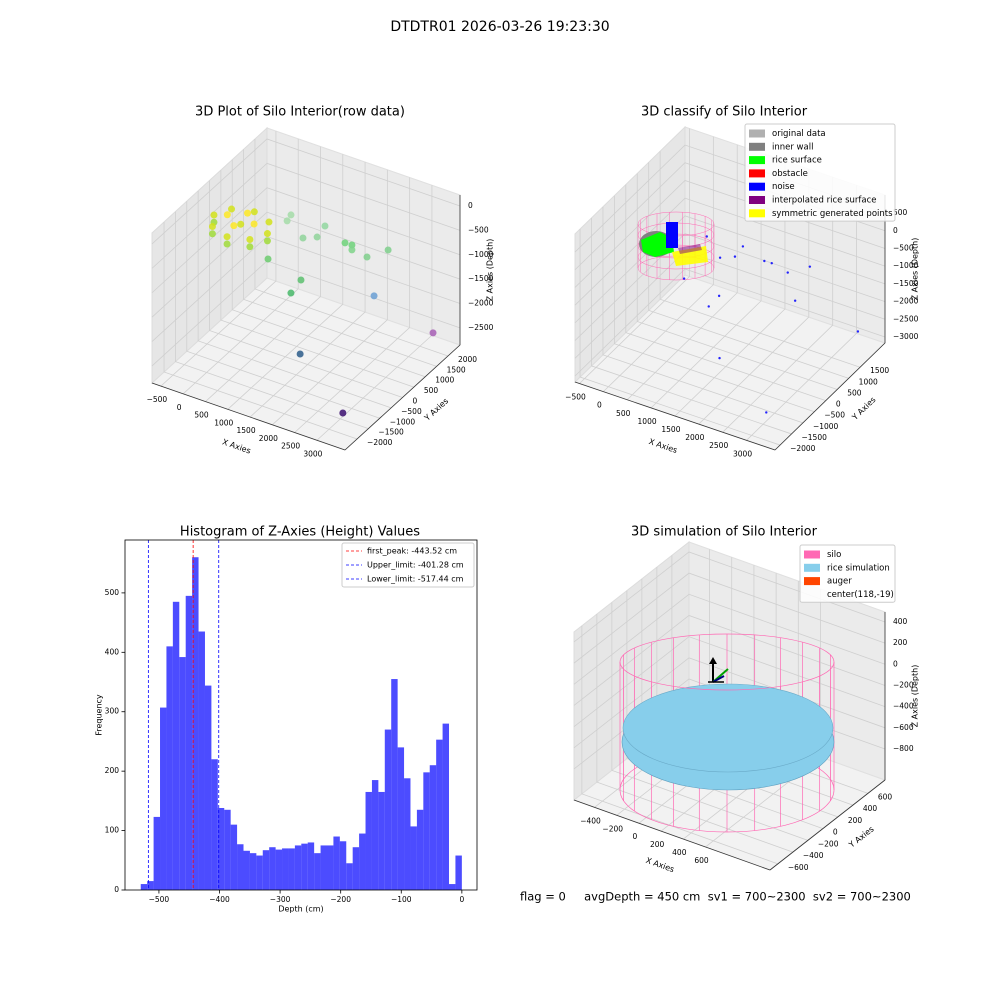  What do you see at coordinates (885, 796) in the screenshot?
I see `y-tick-label: 600` at bounding box center [885, 796].